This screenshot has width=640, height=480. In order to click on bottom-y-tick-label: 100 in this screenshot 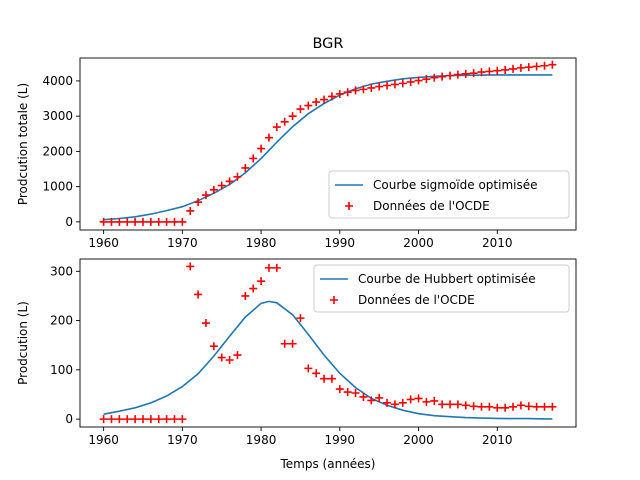, I will do `click(61, 370)`.